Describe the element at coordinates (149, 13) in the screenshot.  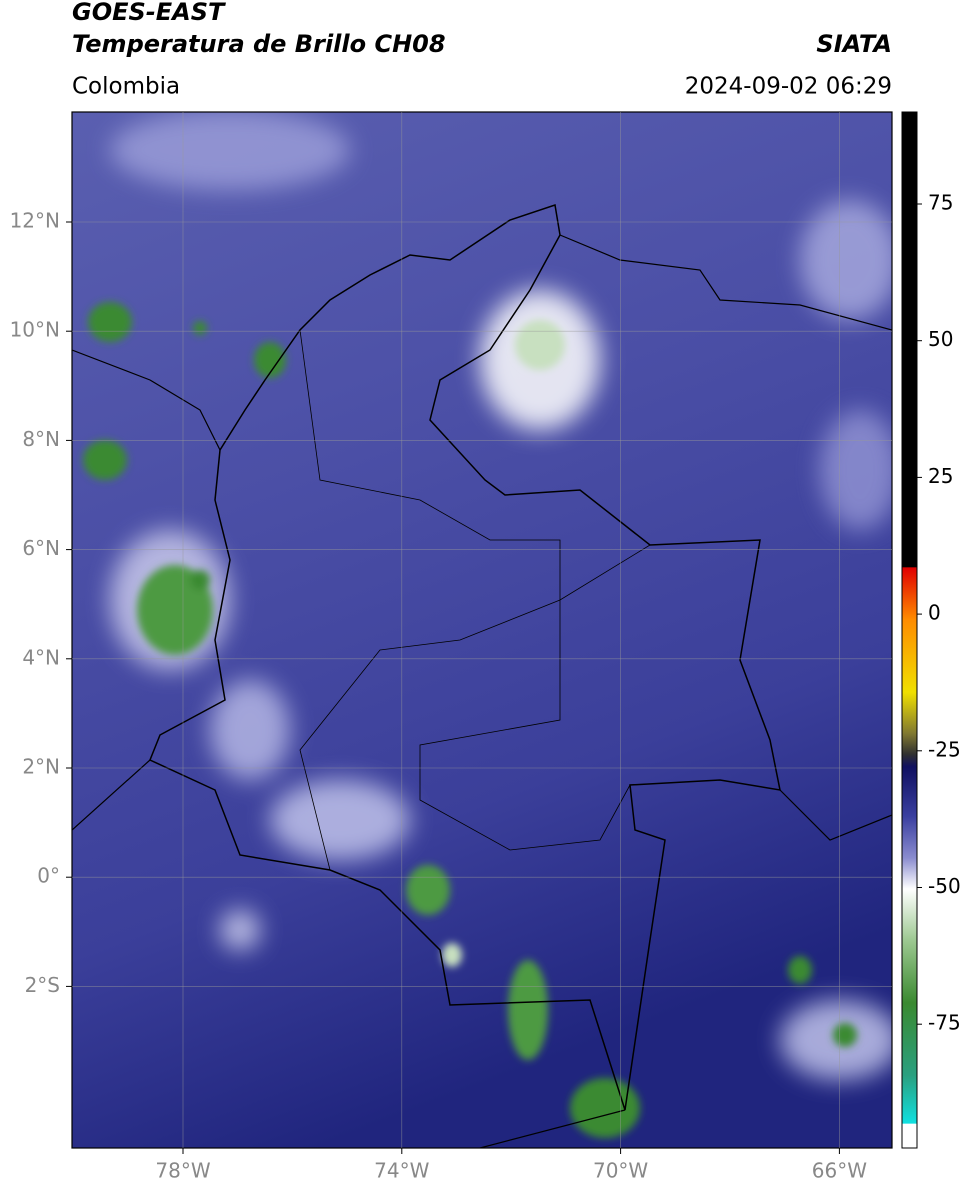
I see `title: GOES-EAST` at that location.